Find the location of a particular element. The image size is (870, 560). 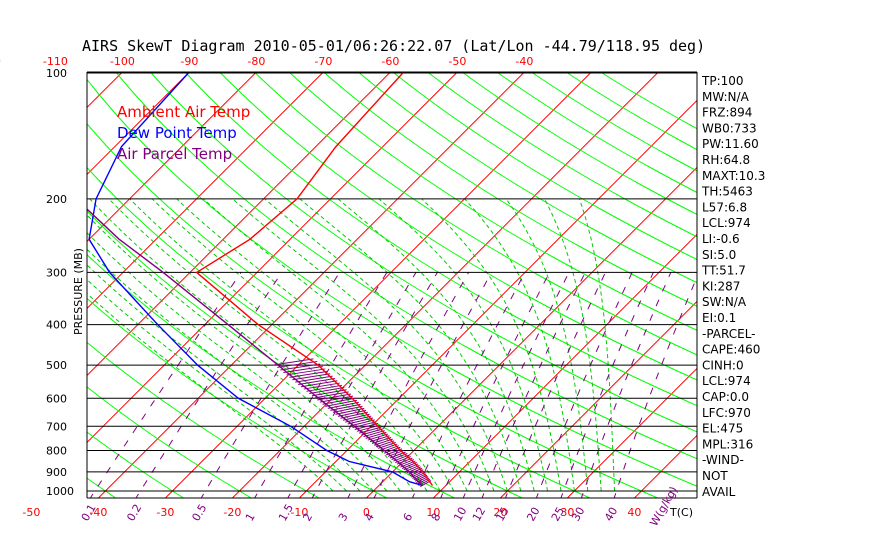

sounding-index-label: TH:5463 is located at coordinates (727, 192).